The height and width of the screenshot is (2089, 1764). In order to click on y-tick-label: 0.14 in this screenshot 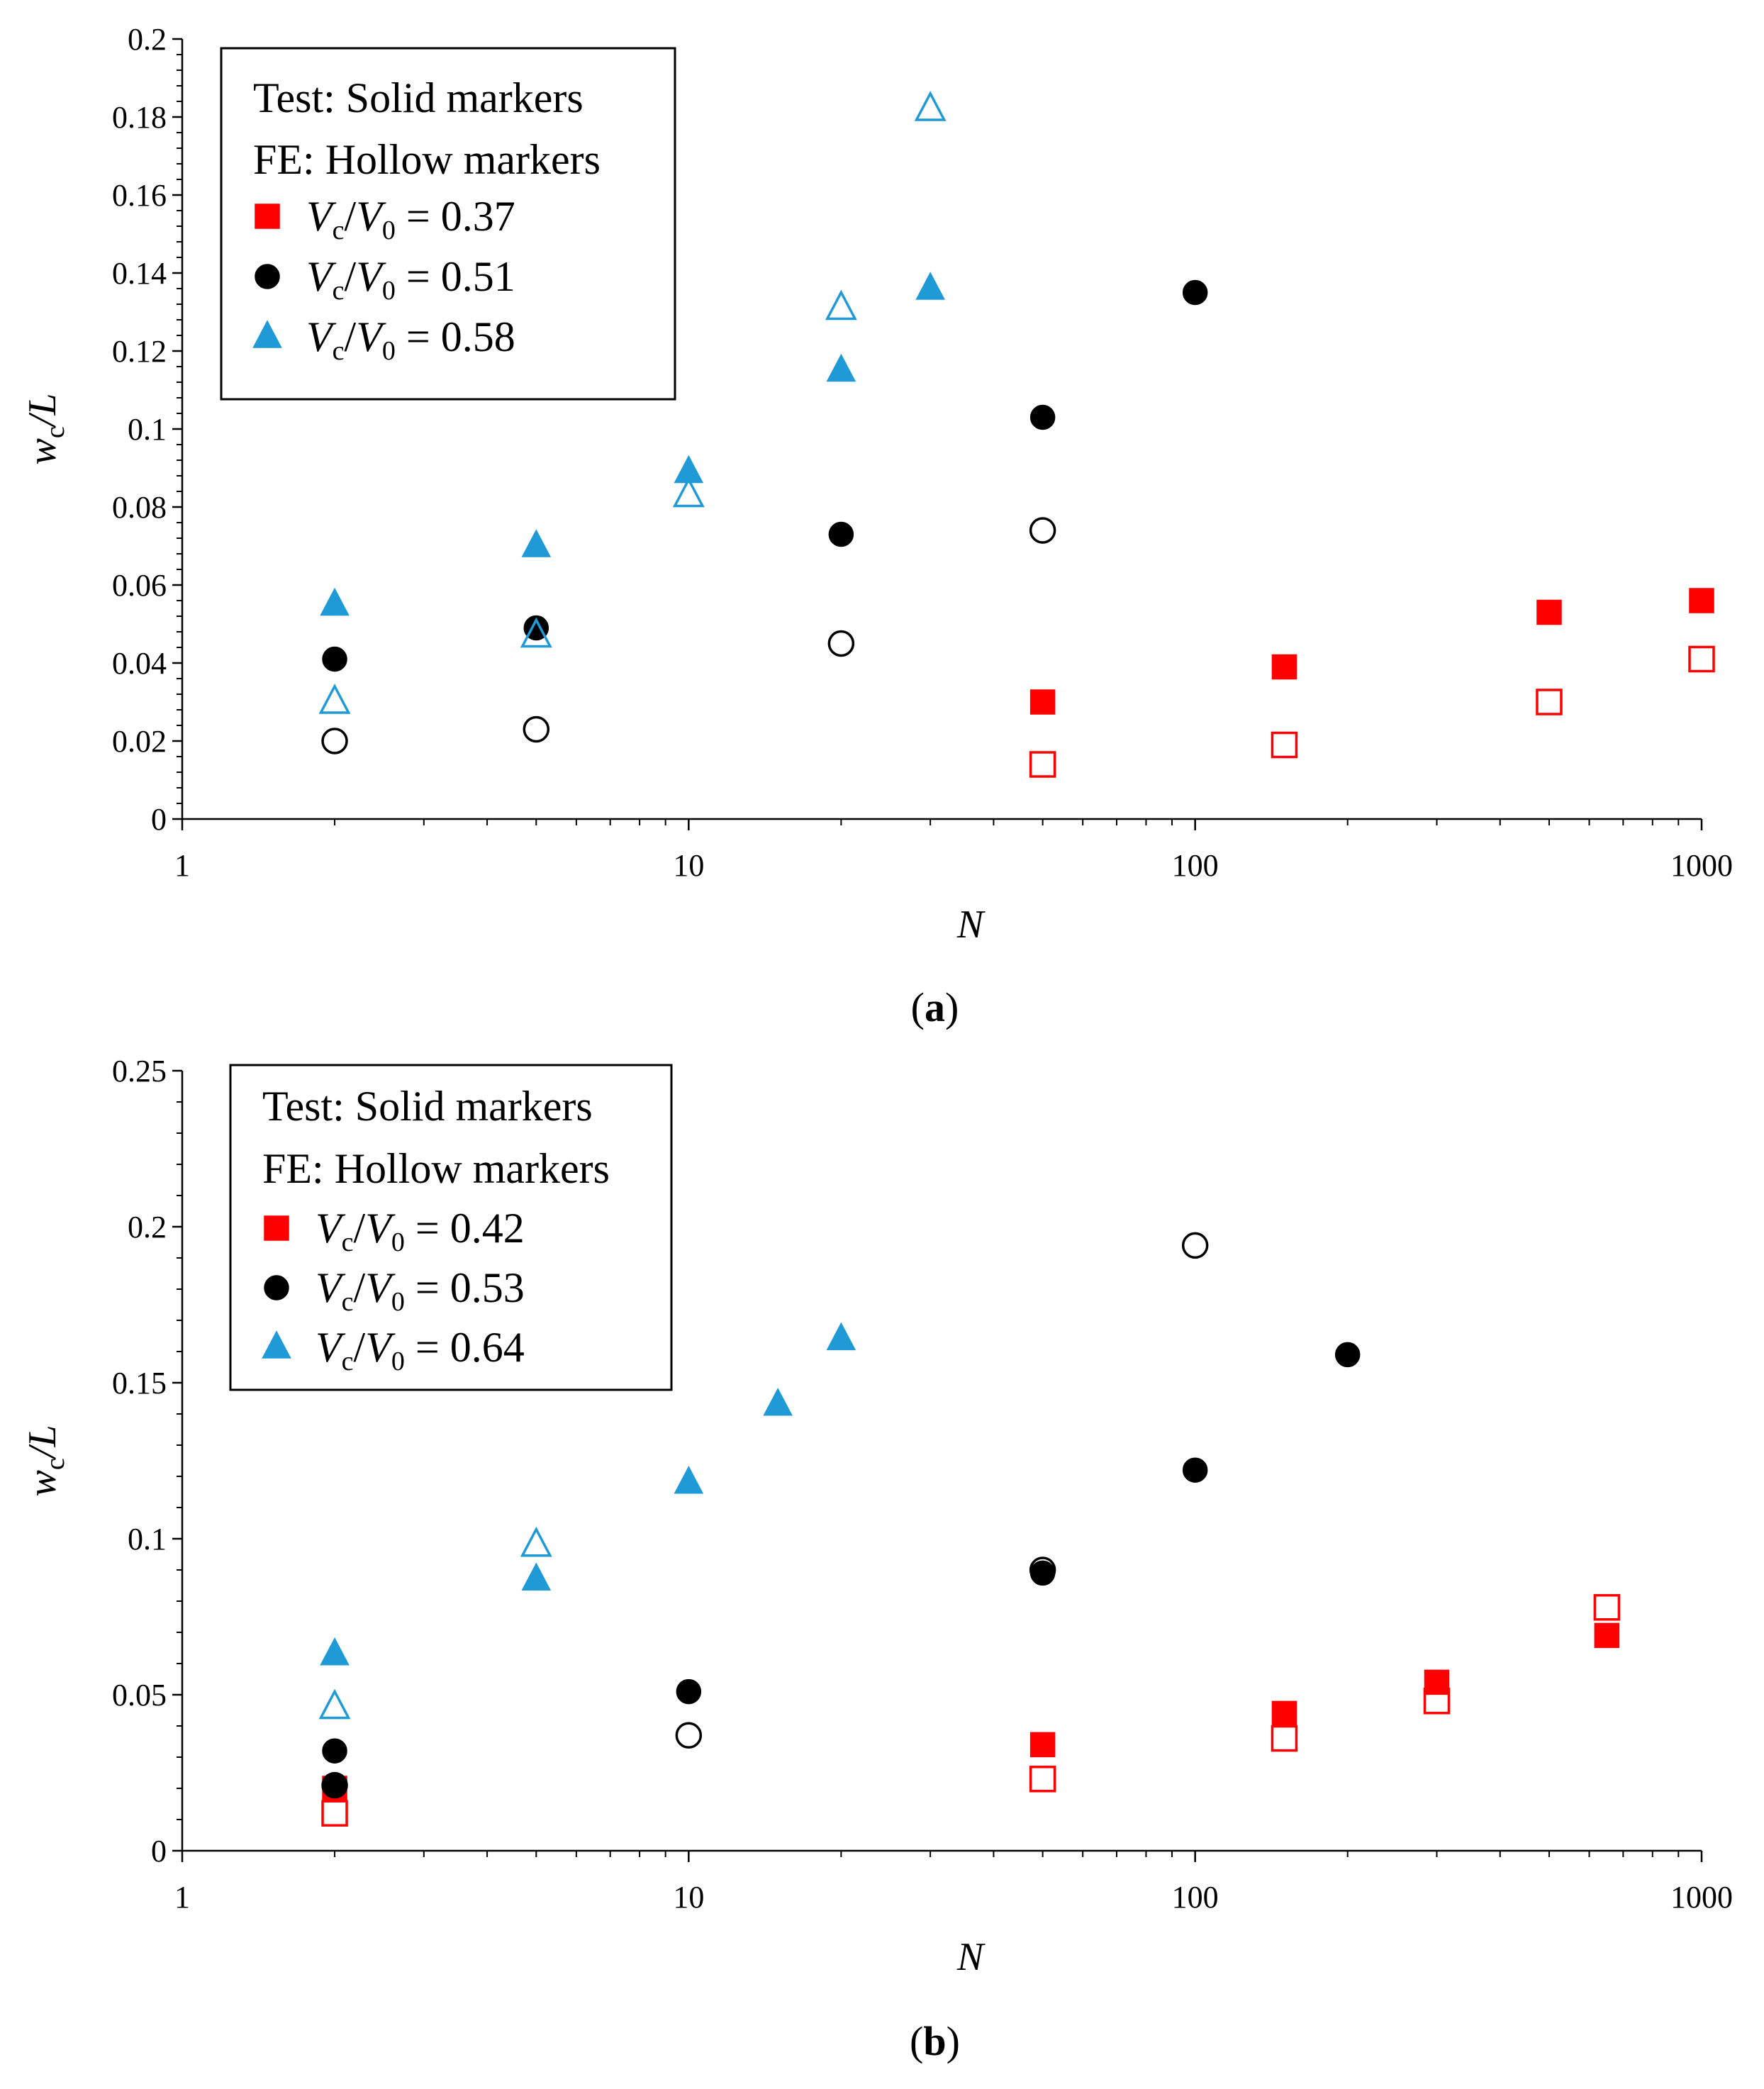, I will do `click(139, 273)`.